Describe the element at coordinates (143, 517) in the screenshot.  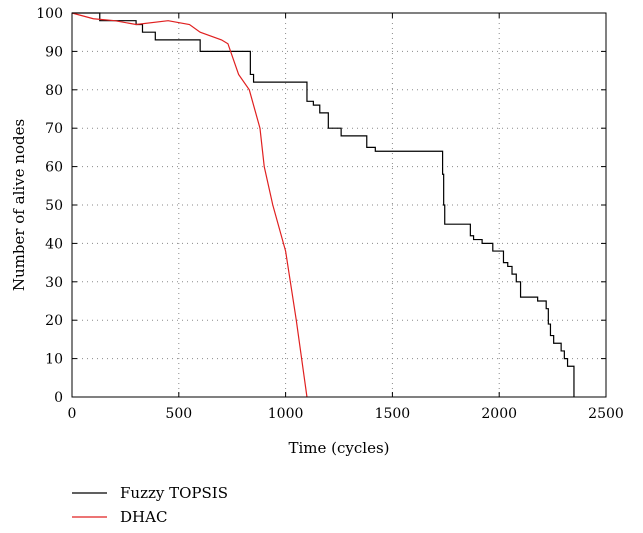
I see `legend-label-dhac: DHAC` at that location.